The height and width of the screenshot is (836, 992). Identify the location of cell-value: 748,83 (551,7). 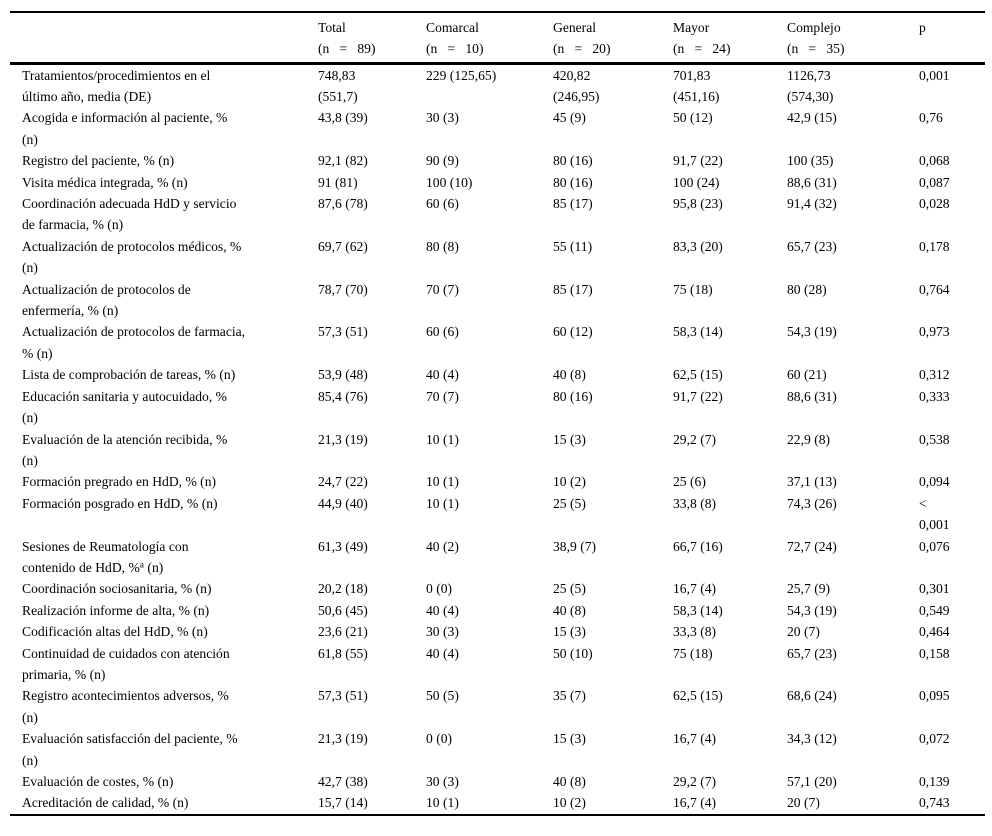
(338, 85).